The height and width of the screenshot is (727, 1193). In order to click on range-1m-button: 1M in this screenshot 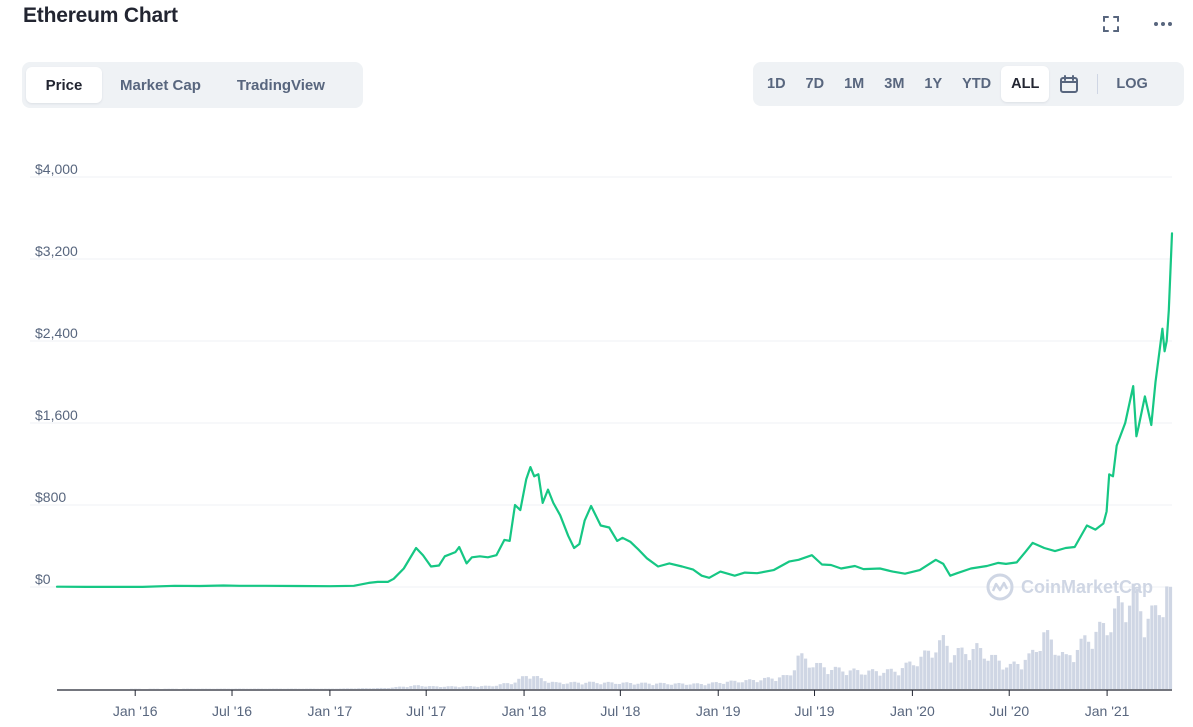, I will do `click(854, 84)`.